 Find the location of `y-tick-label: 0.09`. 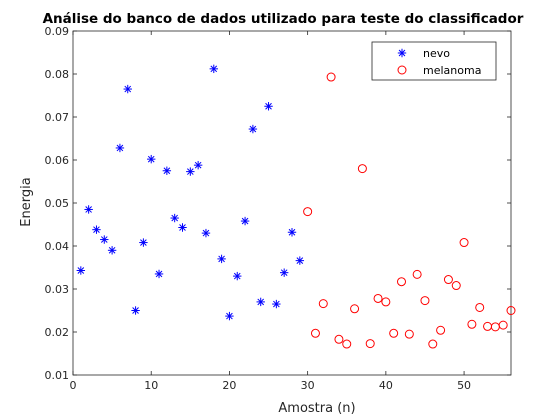

y-tick-label: 0.09 is located at coordinates (57, 31).